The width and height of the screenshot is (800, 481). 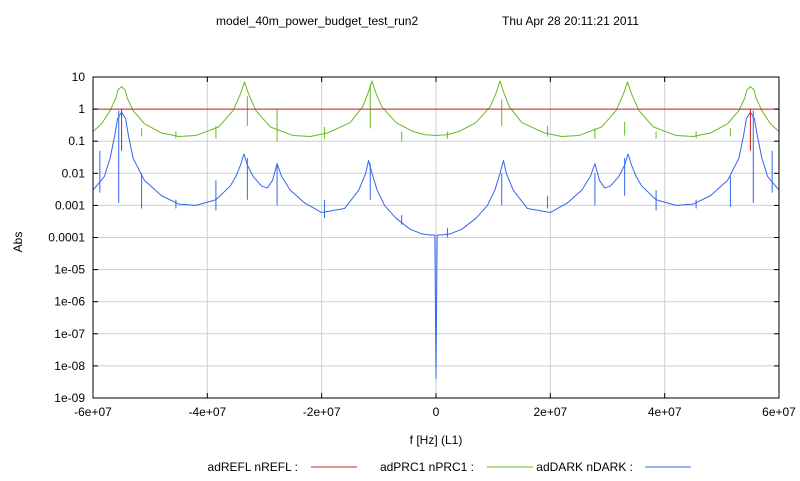 I want to click on y-tick-label: 0.0001, so click(x=66, y=238).